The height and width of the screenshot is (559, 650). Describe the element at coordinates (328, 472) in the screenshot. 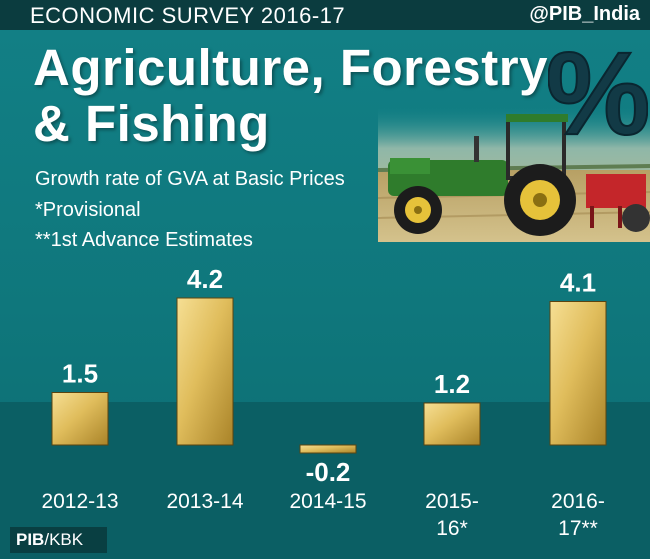

I see `value-label-2: -0.2` at that location.